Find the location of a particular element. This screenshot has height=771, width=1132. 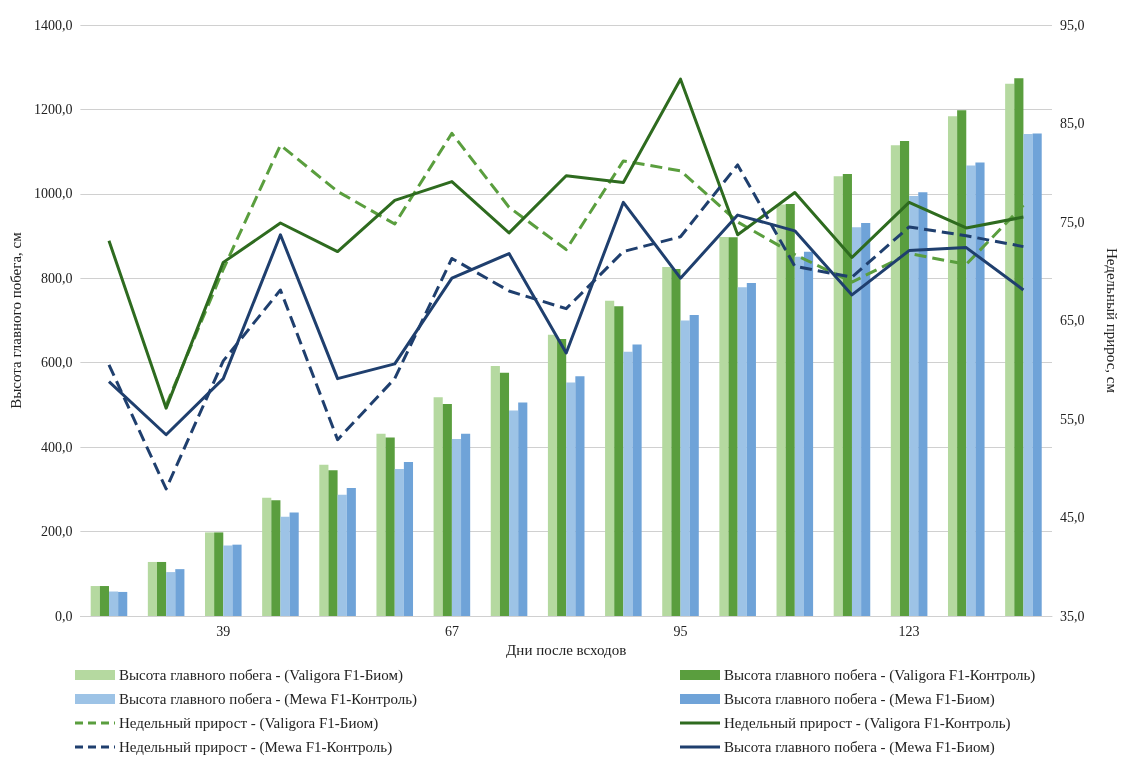

legend-label: Недельный прирост - (Valigora F1-Биом) is located at coordinates (249, 723).